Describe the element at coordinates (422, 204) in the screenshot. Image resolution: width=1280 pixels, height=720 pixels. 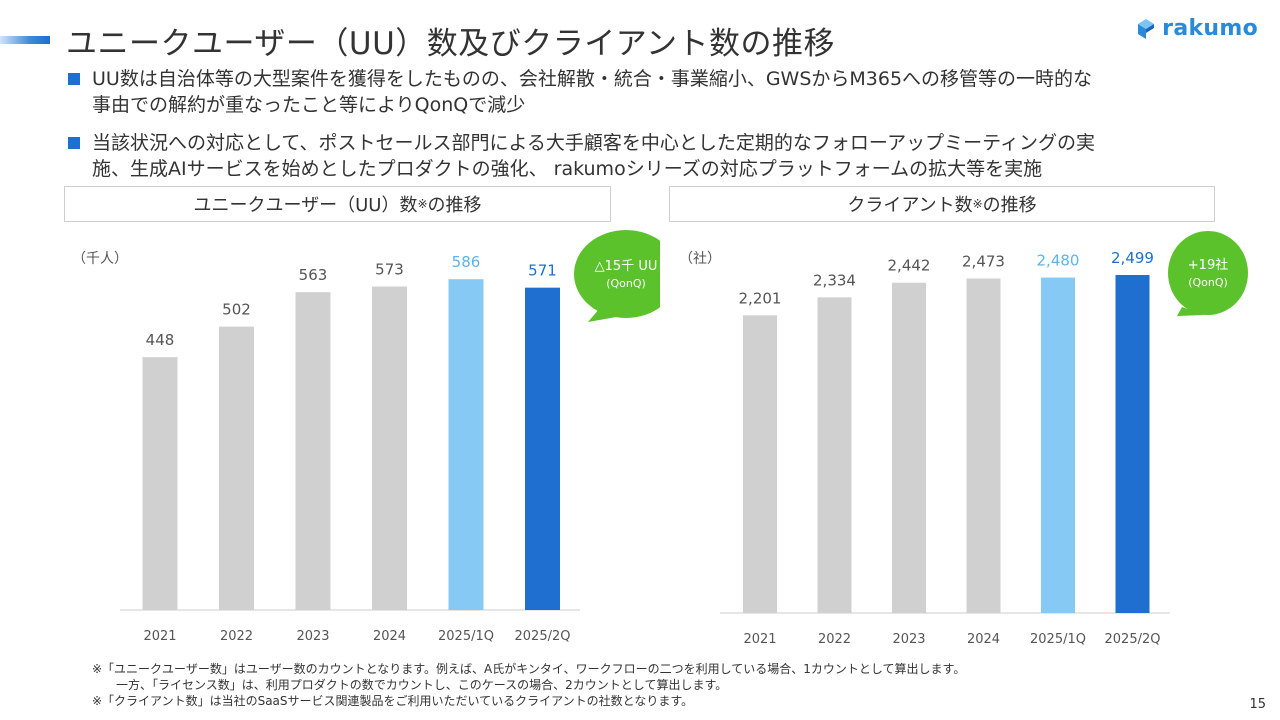
I see `uu-chart-title-mark: ※` at that location.